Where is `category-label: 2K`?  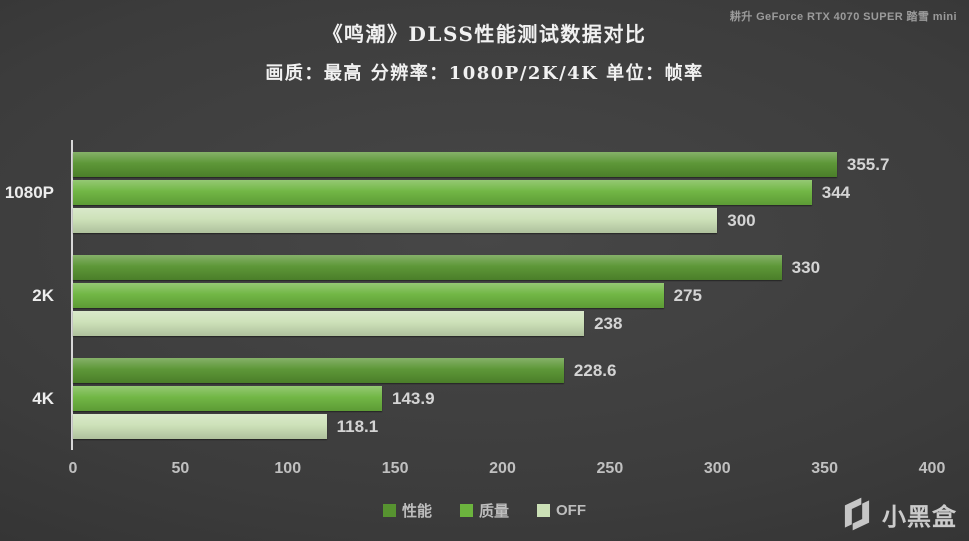 category-label: 2K is located at coordinates (43, 295).